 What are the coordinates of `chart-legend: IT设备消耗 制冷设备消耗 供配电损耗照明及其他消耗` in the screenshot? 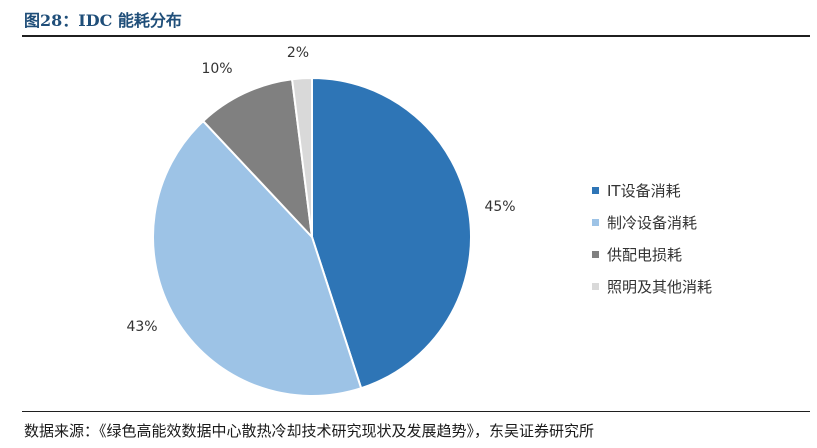 It's located at (652, 238).